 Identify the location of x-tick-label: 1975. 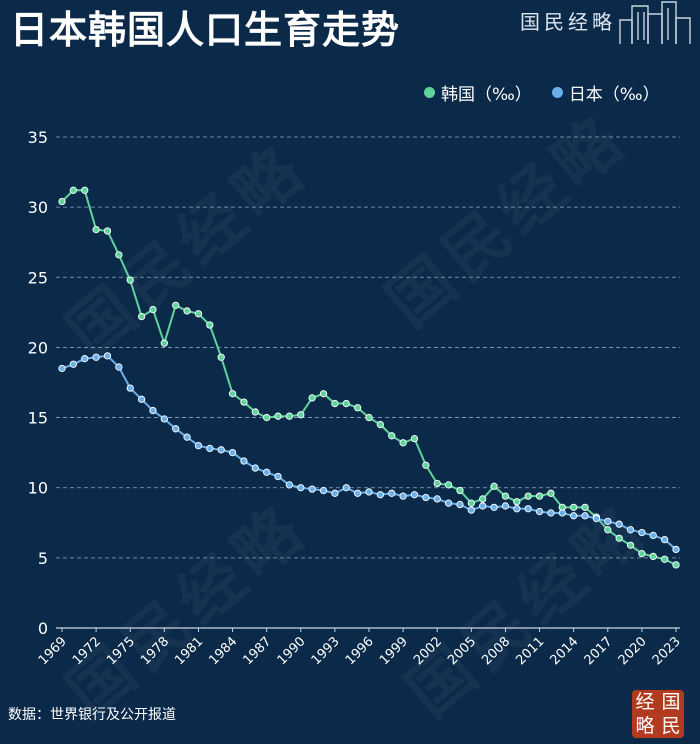
(121, 651).